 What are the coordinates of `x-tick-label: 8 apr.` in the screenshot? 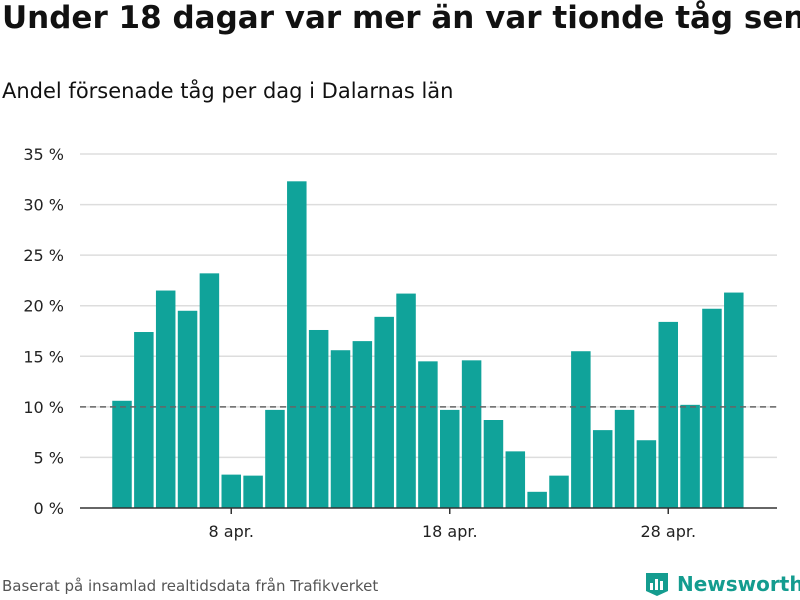 It's located at (231, 531).